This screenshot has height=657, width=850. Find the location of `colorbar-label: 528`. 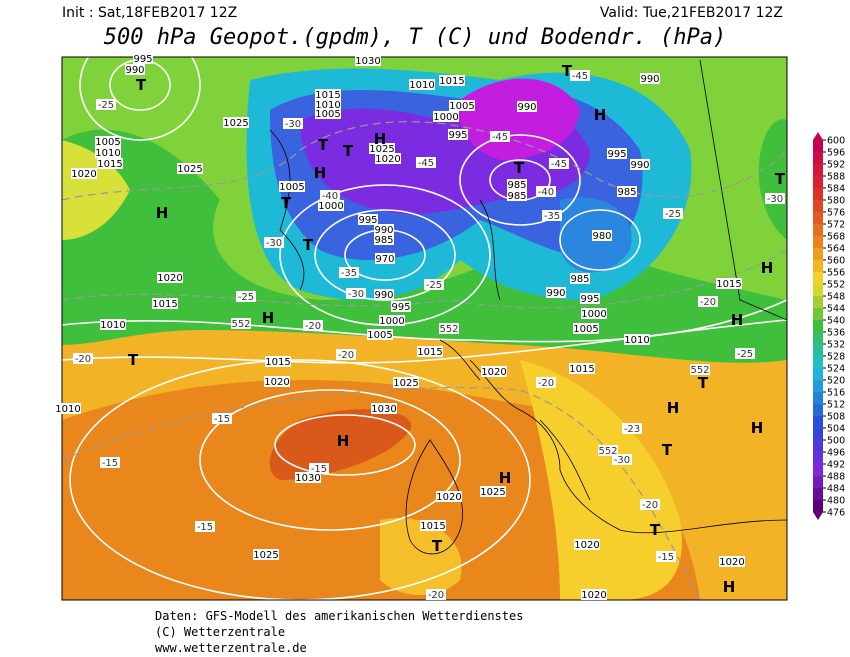

colorbar-label: 528 is located at coordinates (836, 357).